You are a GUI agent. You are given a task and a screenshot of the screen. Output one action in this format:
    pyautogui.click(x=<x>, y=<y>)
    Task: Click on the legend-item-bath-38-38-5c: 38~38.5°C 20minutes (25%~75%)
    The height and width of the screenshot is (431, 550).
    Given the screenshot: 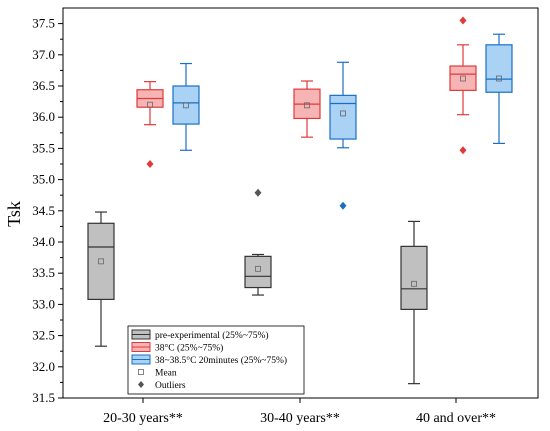 What is the action you would take?
    pyautogui.click(x=209, y=360)
    